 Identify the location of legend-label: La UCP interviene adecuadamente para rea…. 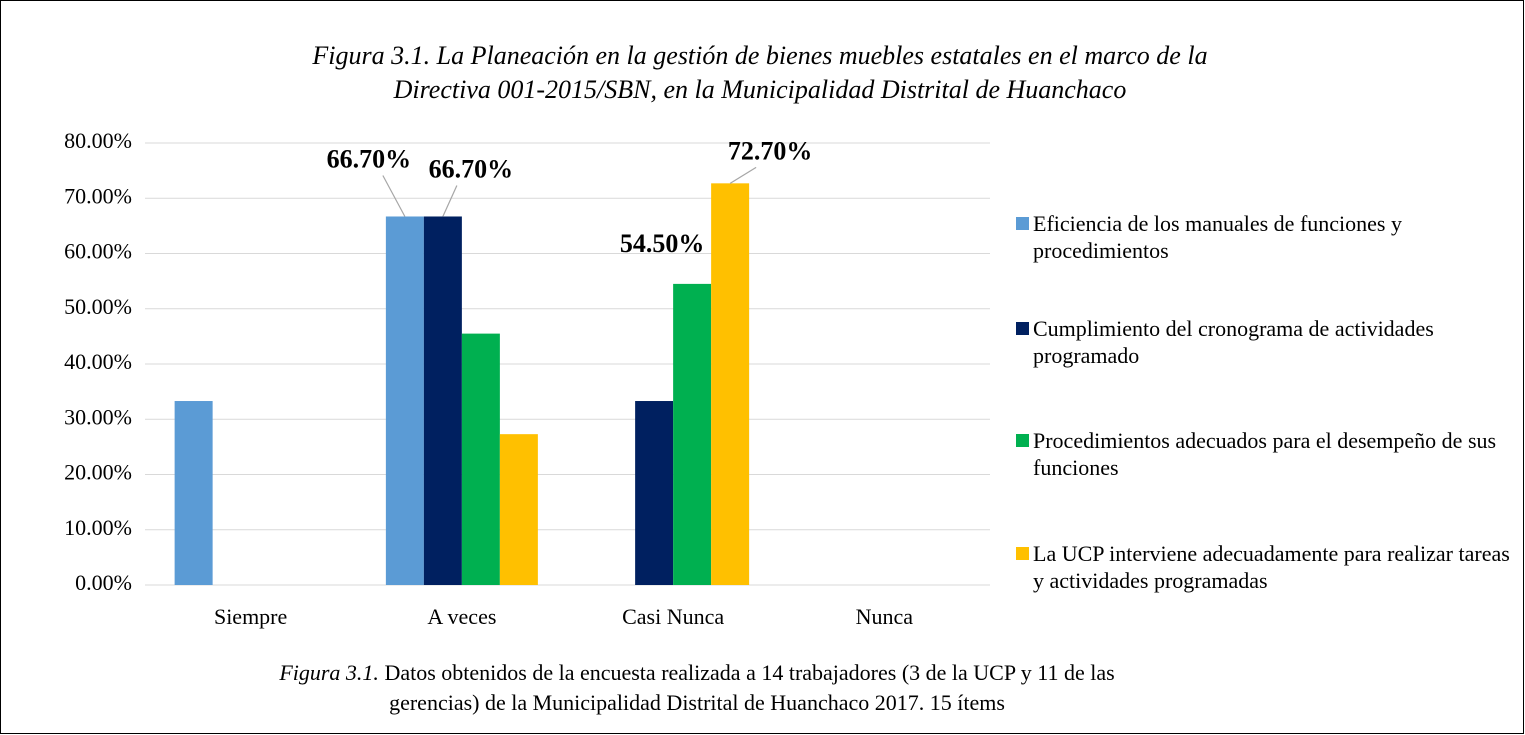
(1271, 567).